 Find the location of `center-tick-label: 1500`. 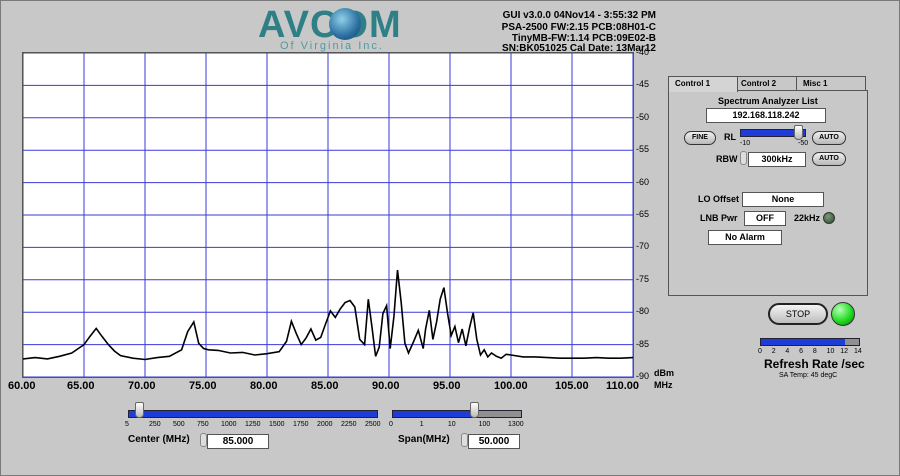

center-tick-label: 1500 is located at coordinates (277, 424).